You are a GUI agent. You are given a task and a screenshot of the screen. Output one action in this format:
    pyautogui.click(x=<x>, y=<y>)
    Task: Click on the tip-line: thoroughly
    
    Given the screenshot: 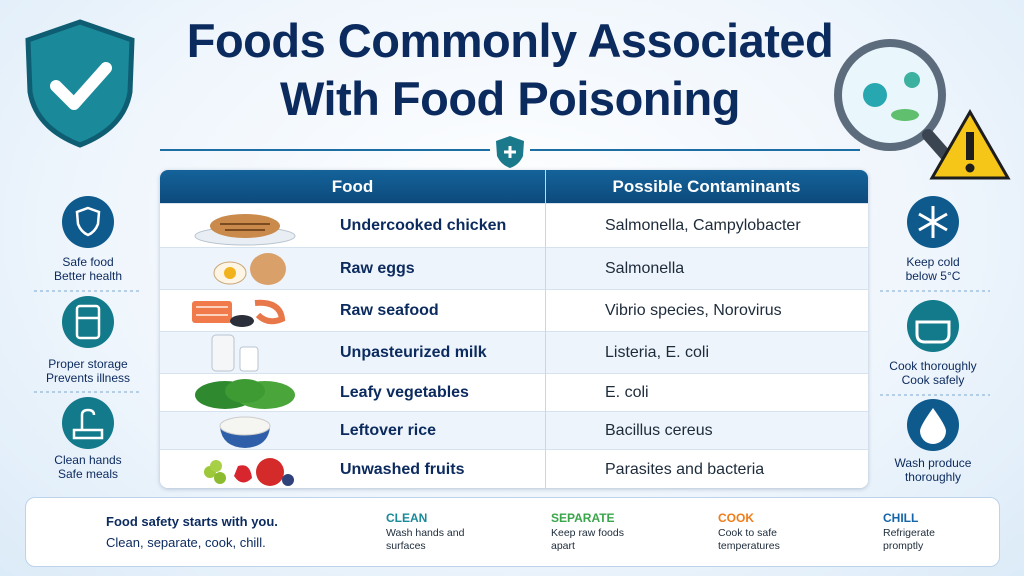 What is the action you would take?
    pyautogui.click(x=933, y=477)
    